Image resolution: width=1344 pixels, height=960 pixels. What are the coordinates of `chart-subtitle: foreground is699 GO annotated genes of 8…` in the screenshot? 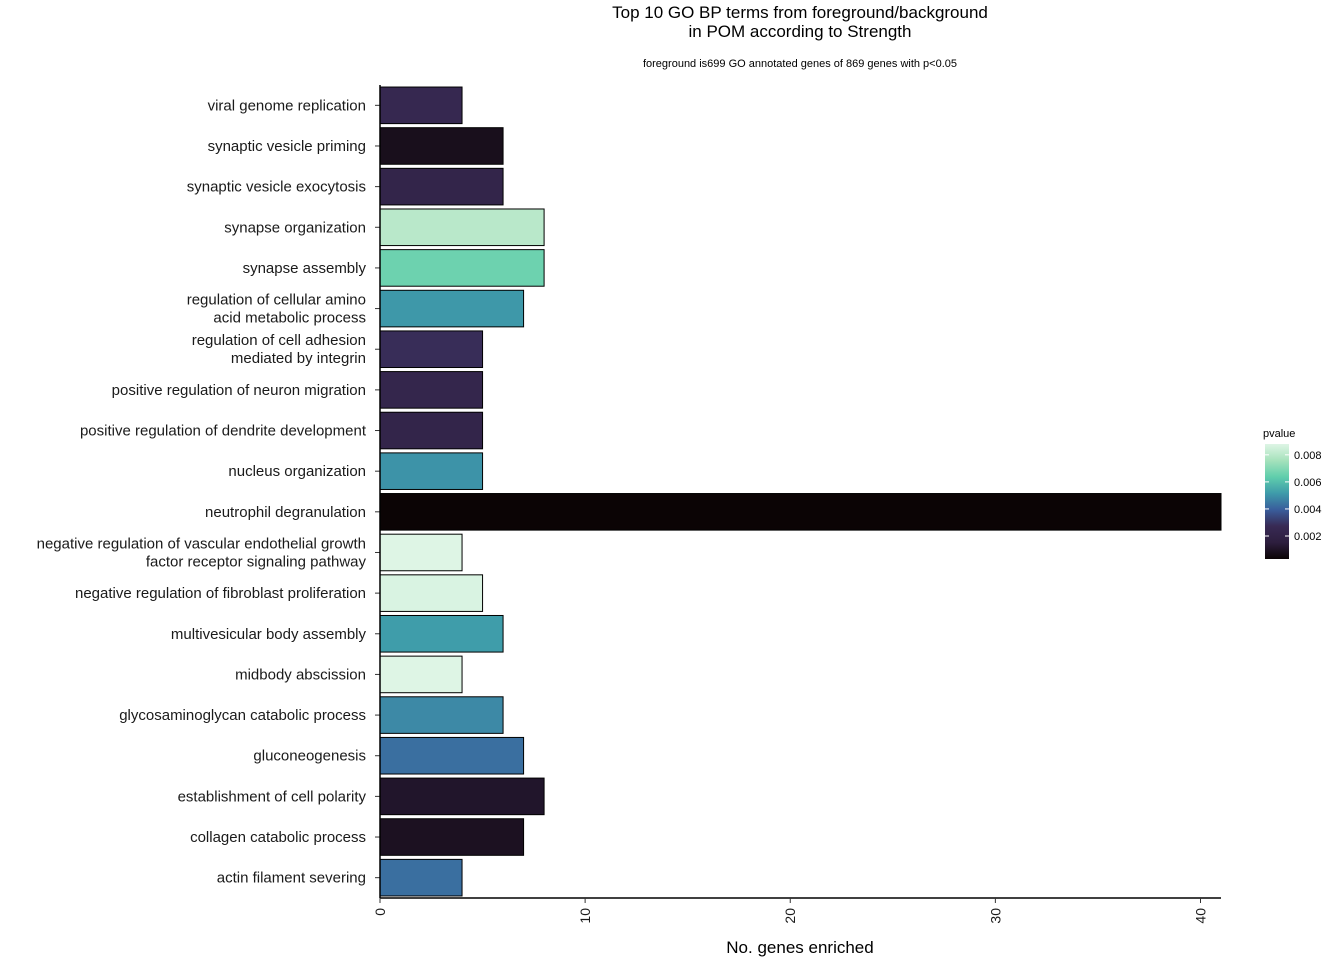 It's located at (800, 64).